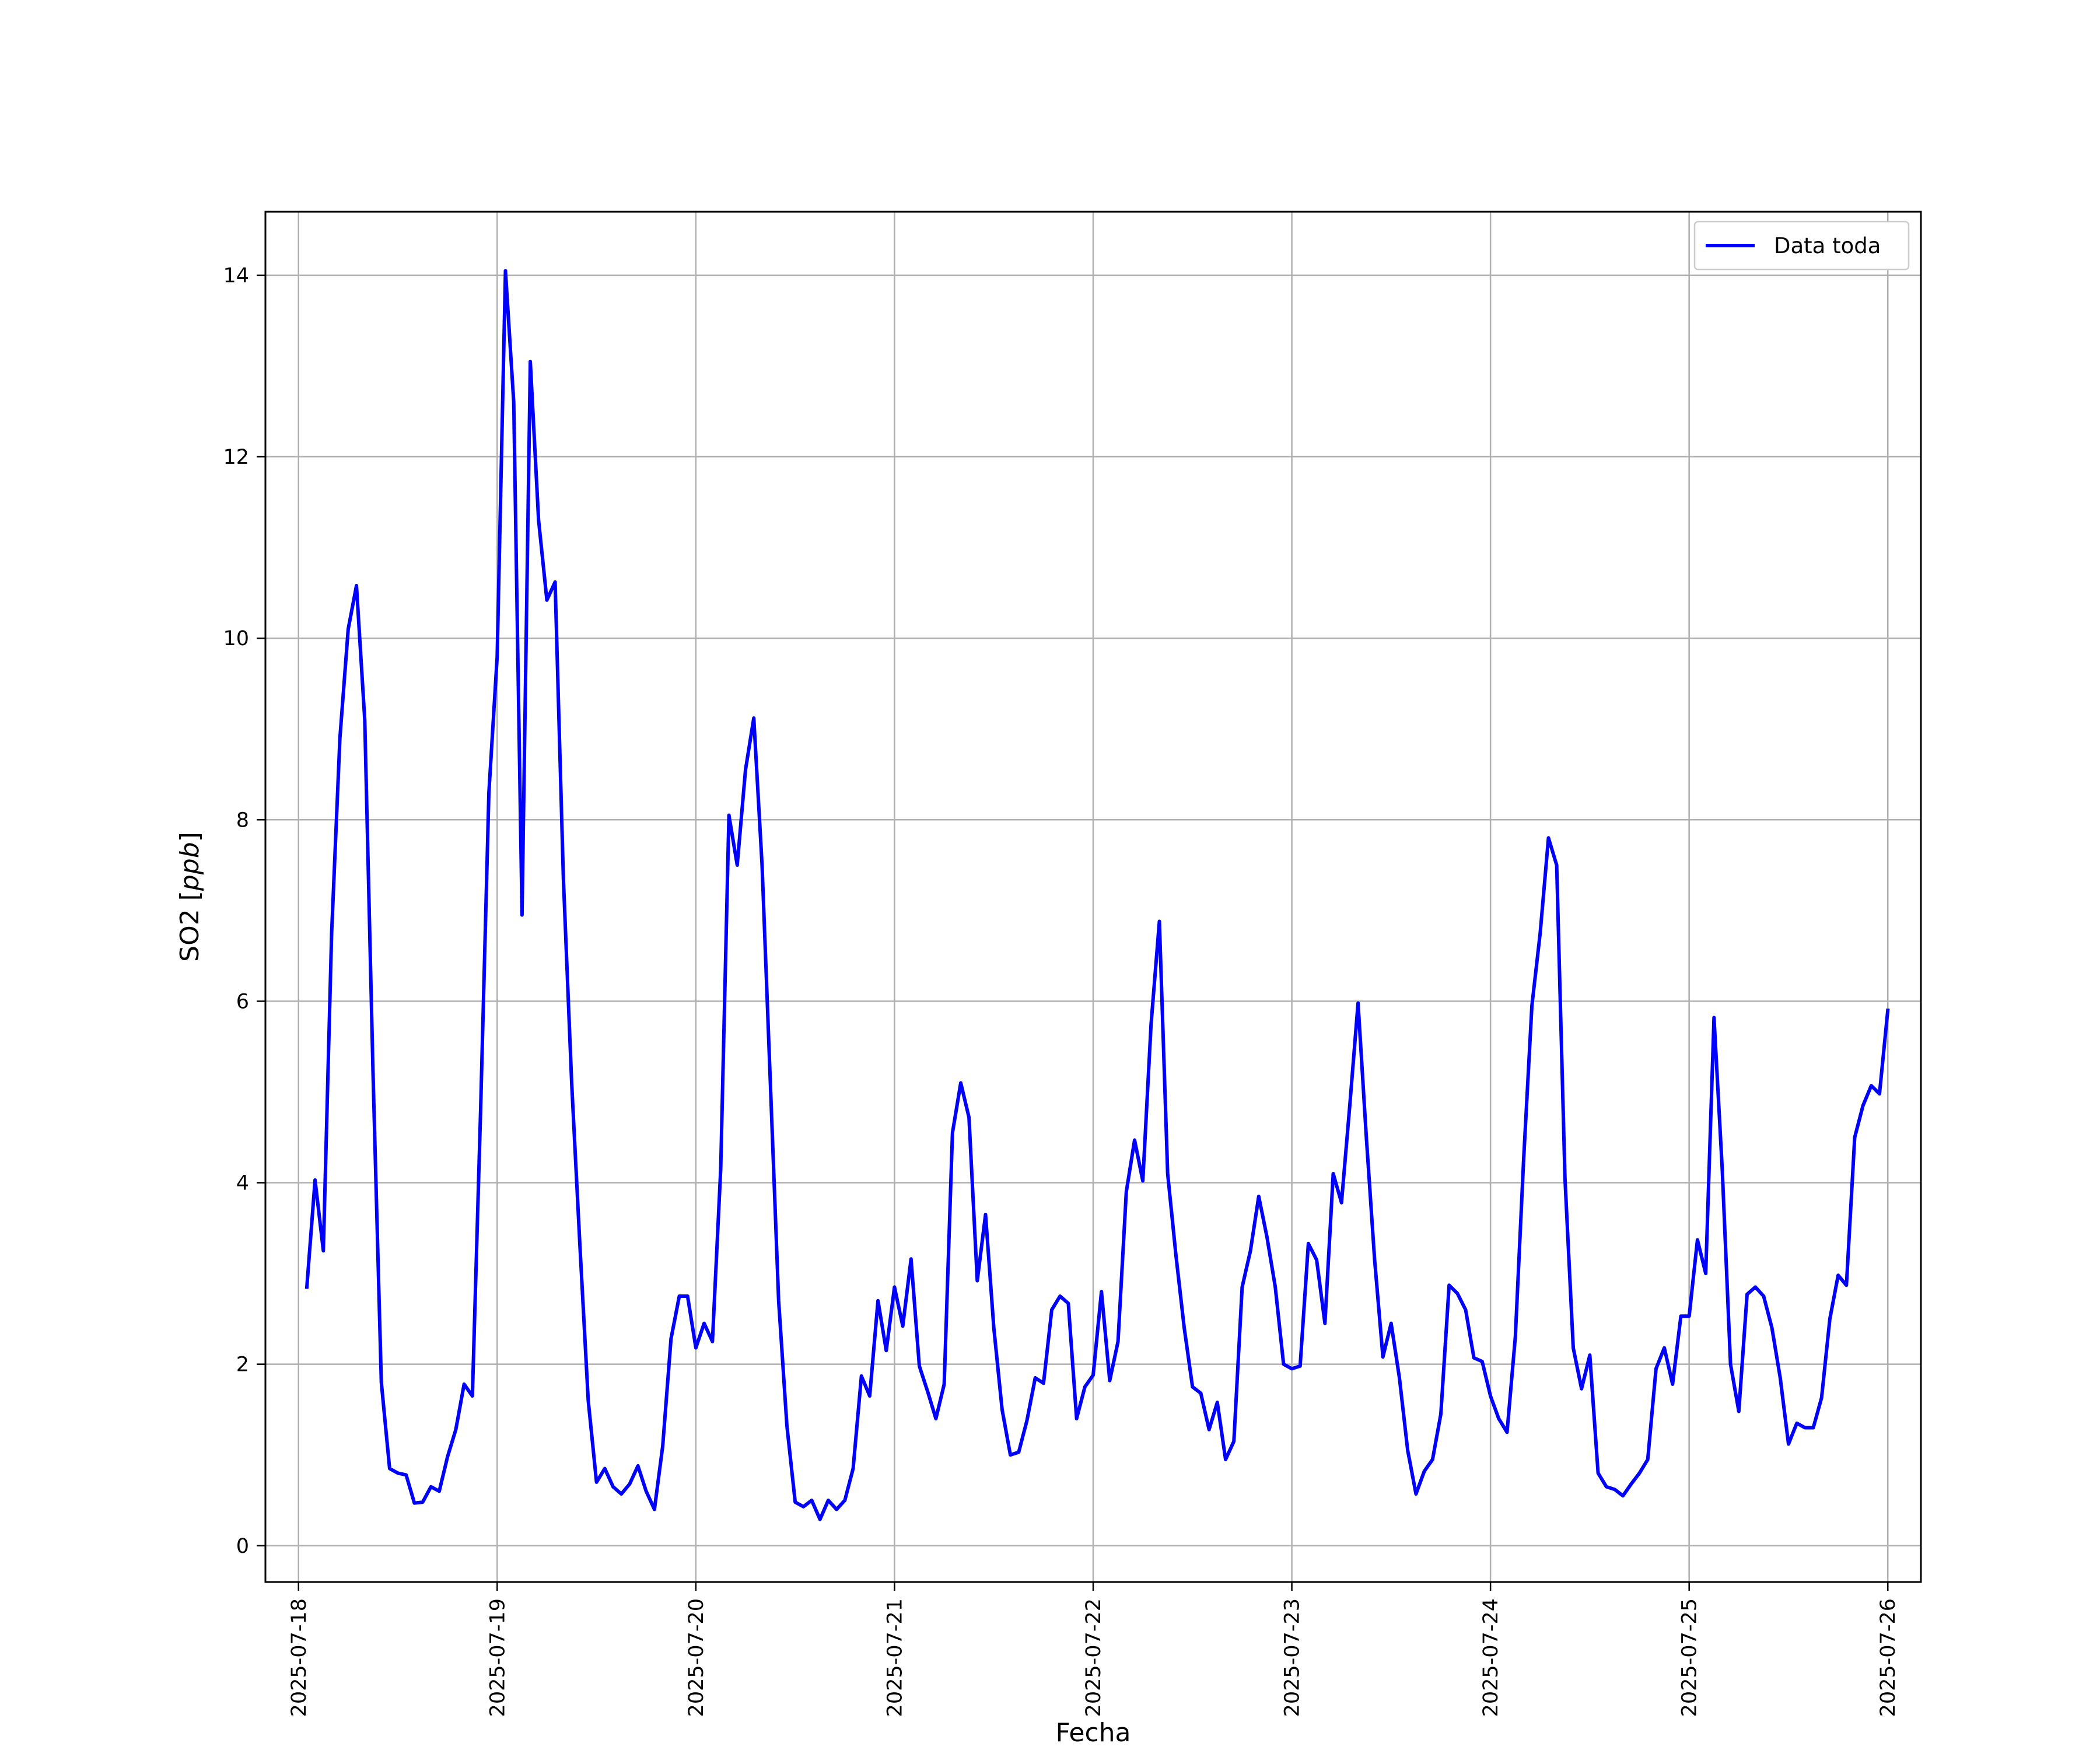 The image size is (2100, 1750). What do you see at coordinates (300, 1657) in the screenshot?
I see `x-tick-label: 2025-07-18` at bounding box center [300, 1657].